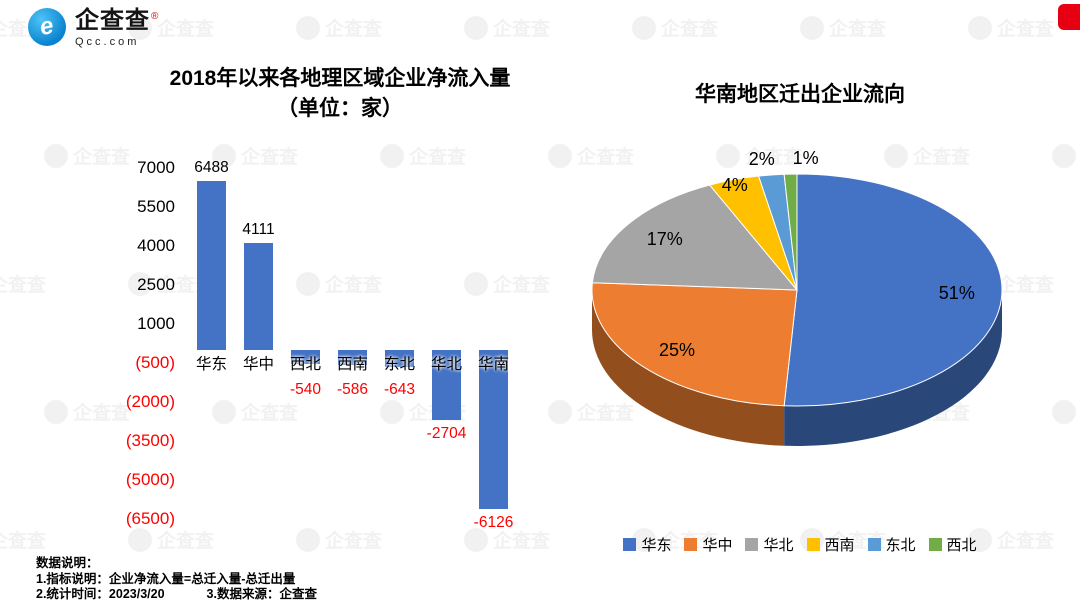 The image size is (1080, 608). What do you see at coordinates (656, 545) in the screenshot?
I see `legend-label: 华东` at bounding box center [656, 545].